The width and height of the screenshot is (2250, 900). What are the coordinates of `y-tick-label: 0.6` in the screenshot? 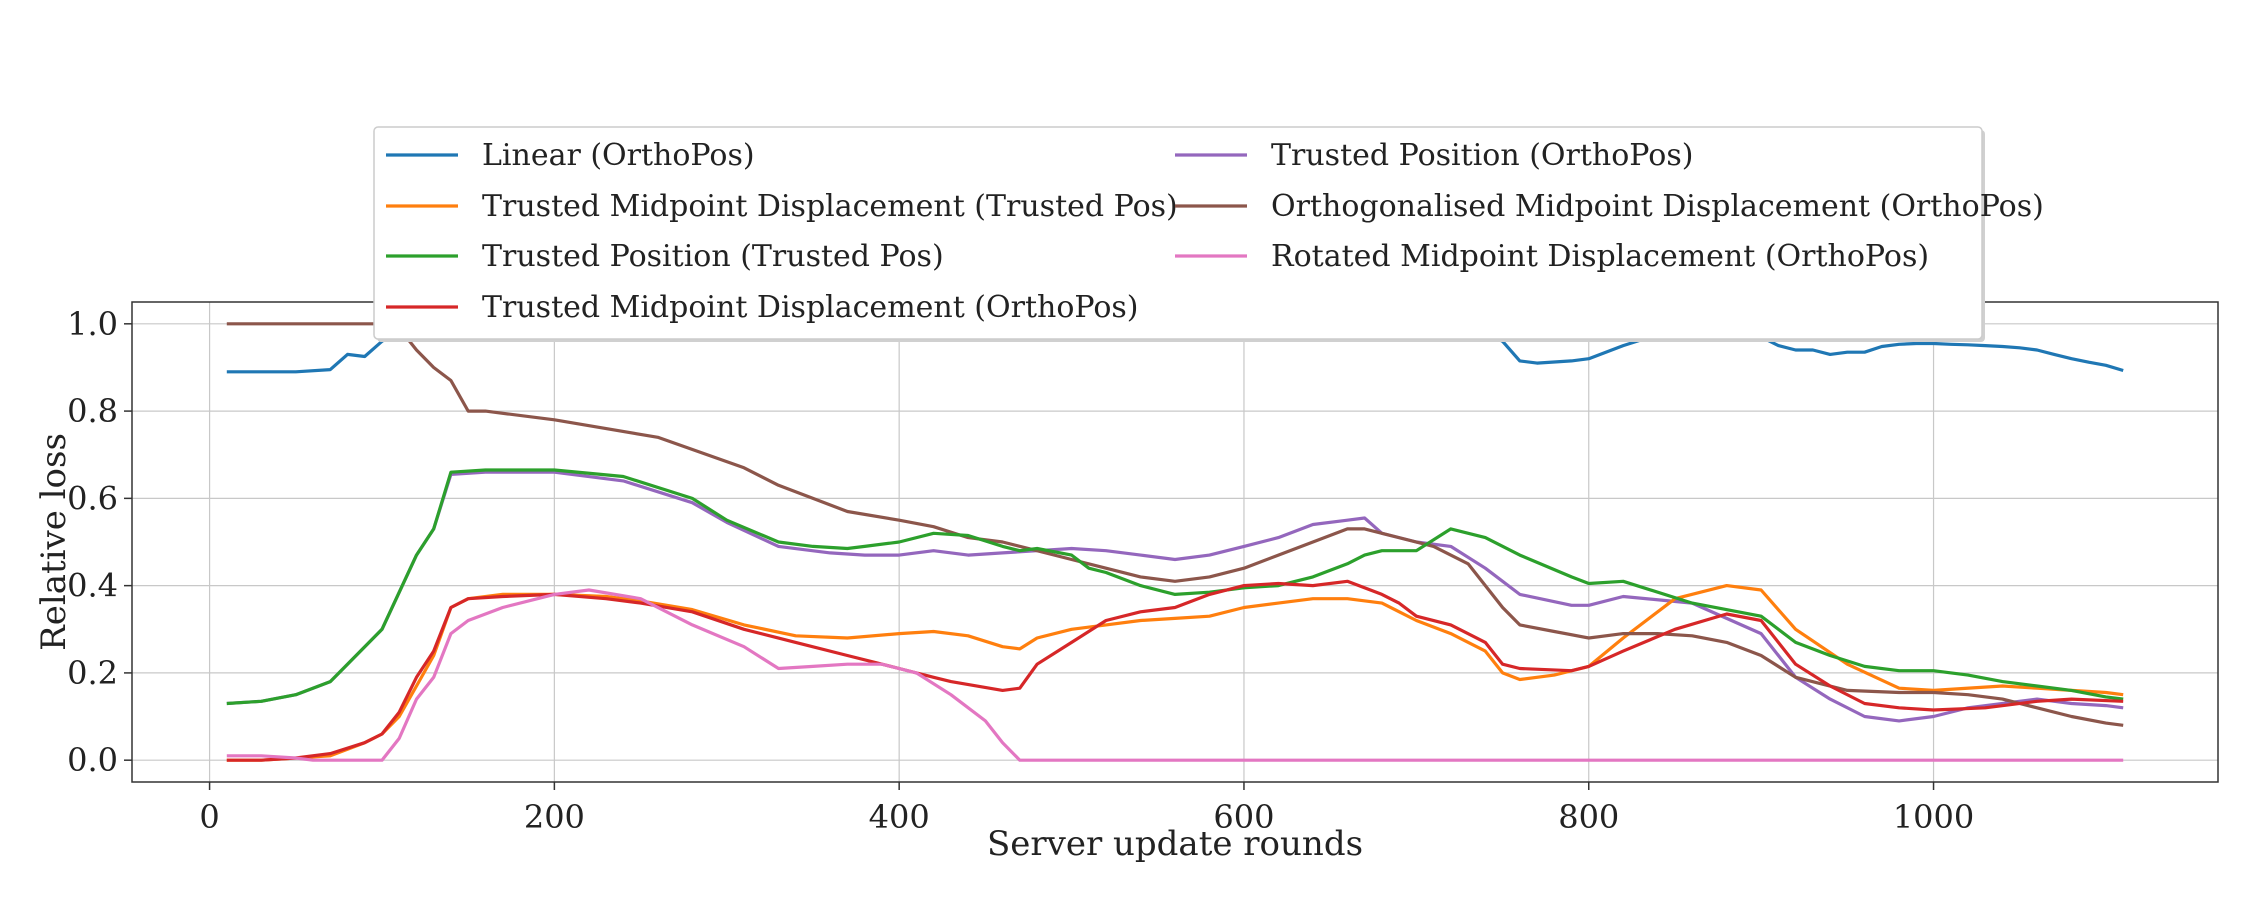 It's located at (92, 498).